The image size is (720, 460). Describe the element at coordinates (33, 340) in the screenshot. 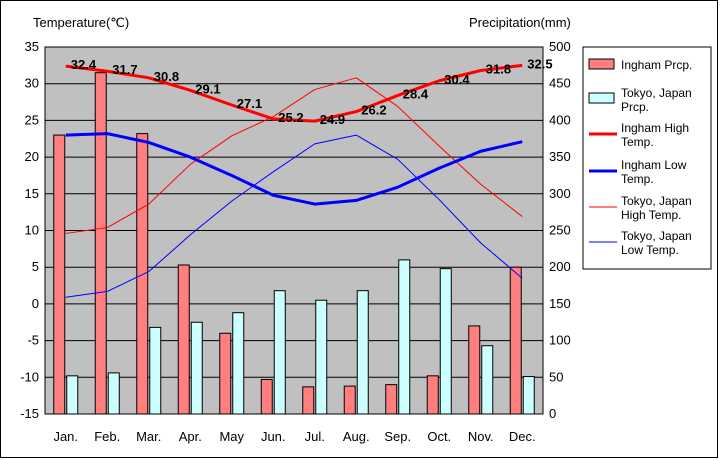

I see `y-left-tick-label: -5` at that location.